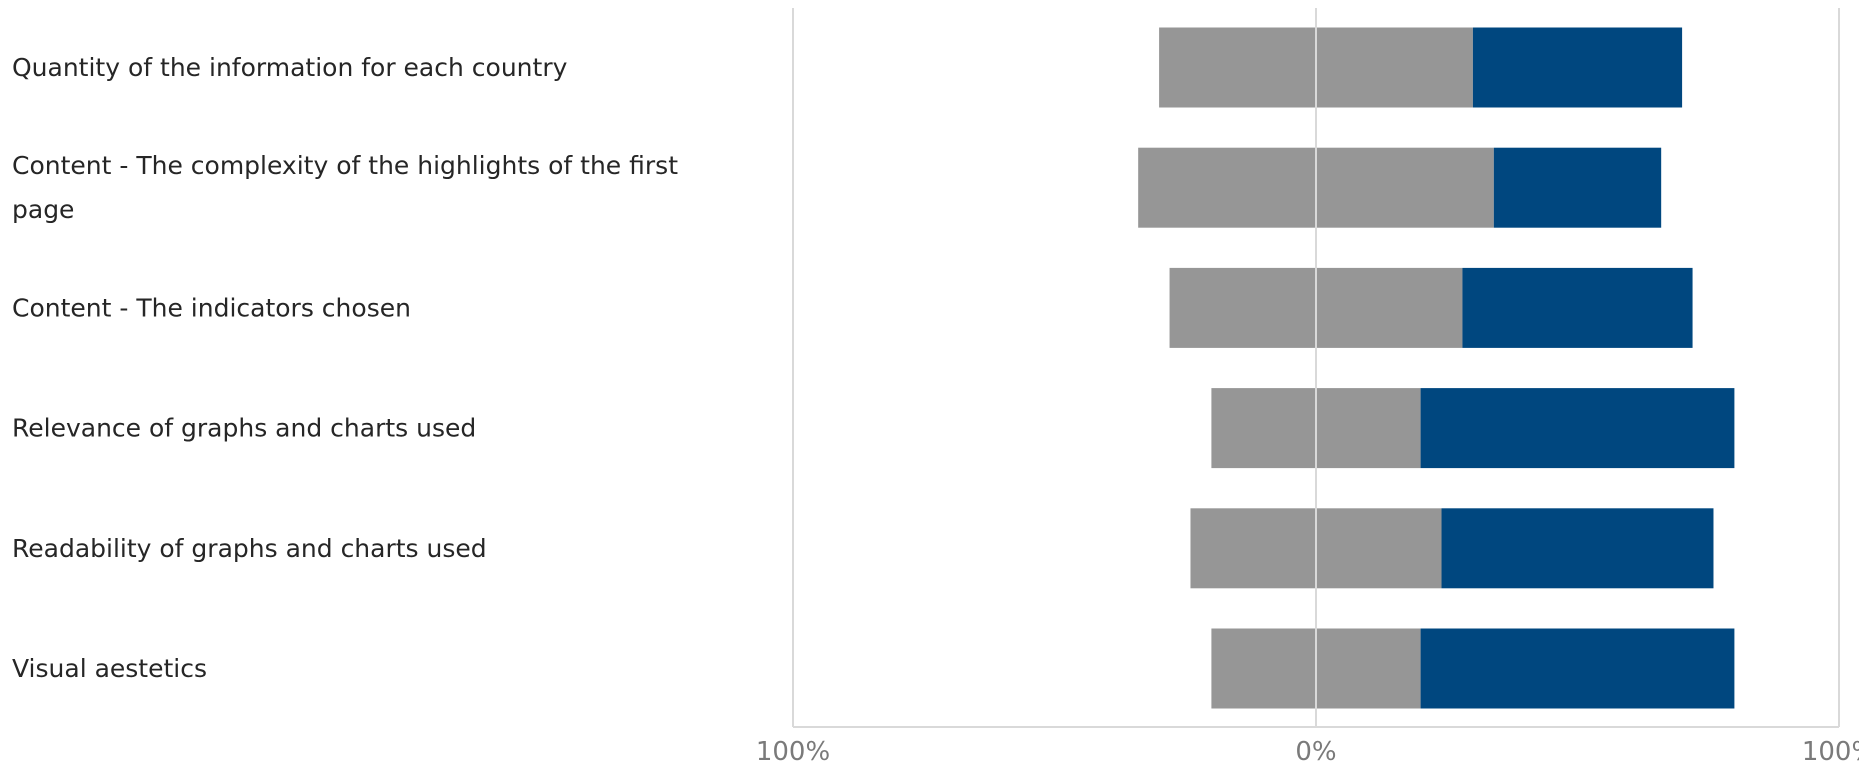  I want to click on category-label-5-line-1: Readability of graphs and charts used, so click(249, 548).